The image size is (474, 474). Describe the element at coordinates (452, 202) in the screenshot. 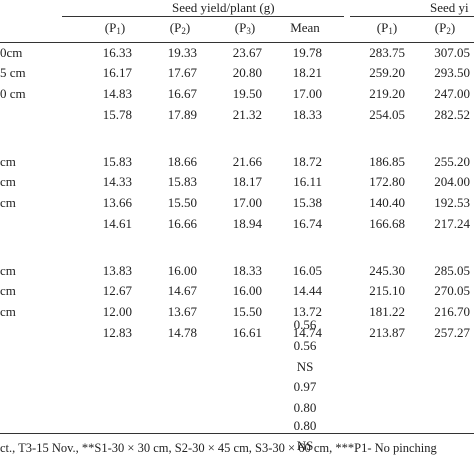

I see `table-cell: 192.53` at that location.